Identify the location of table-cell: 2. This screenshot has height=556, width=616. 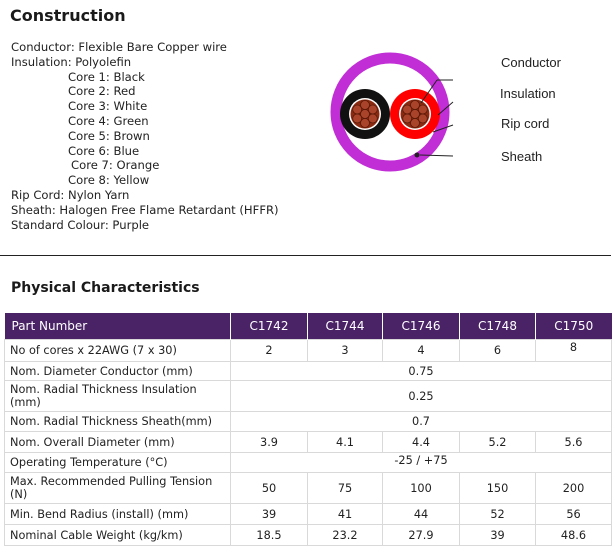
(269, 350).